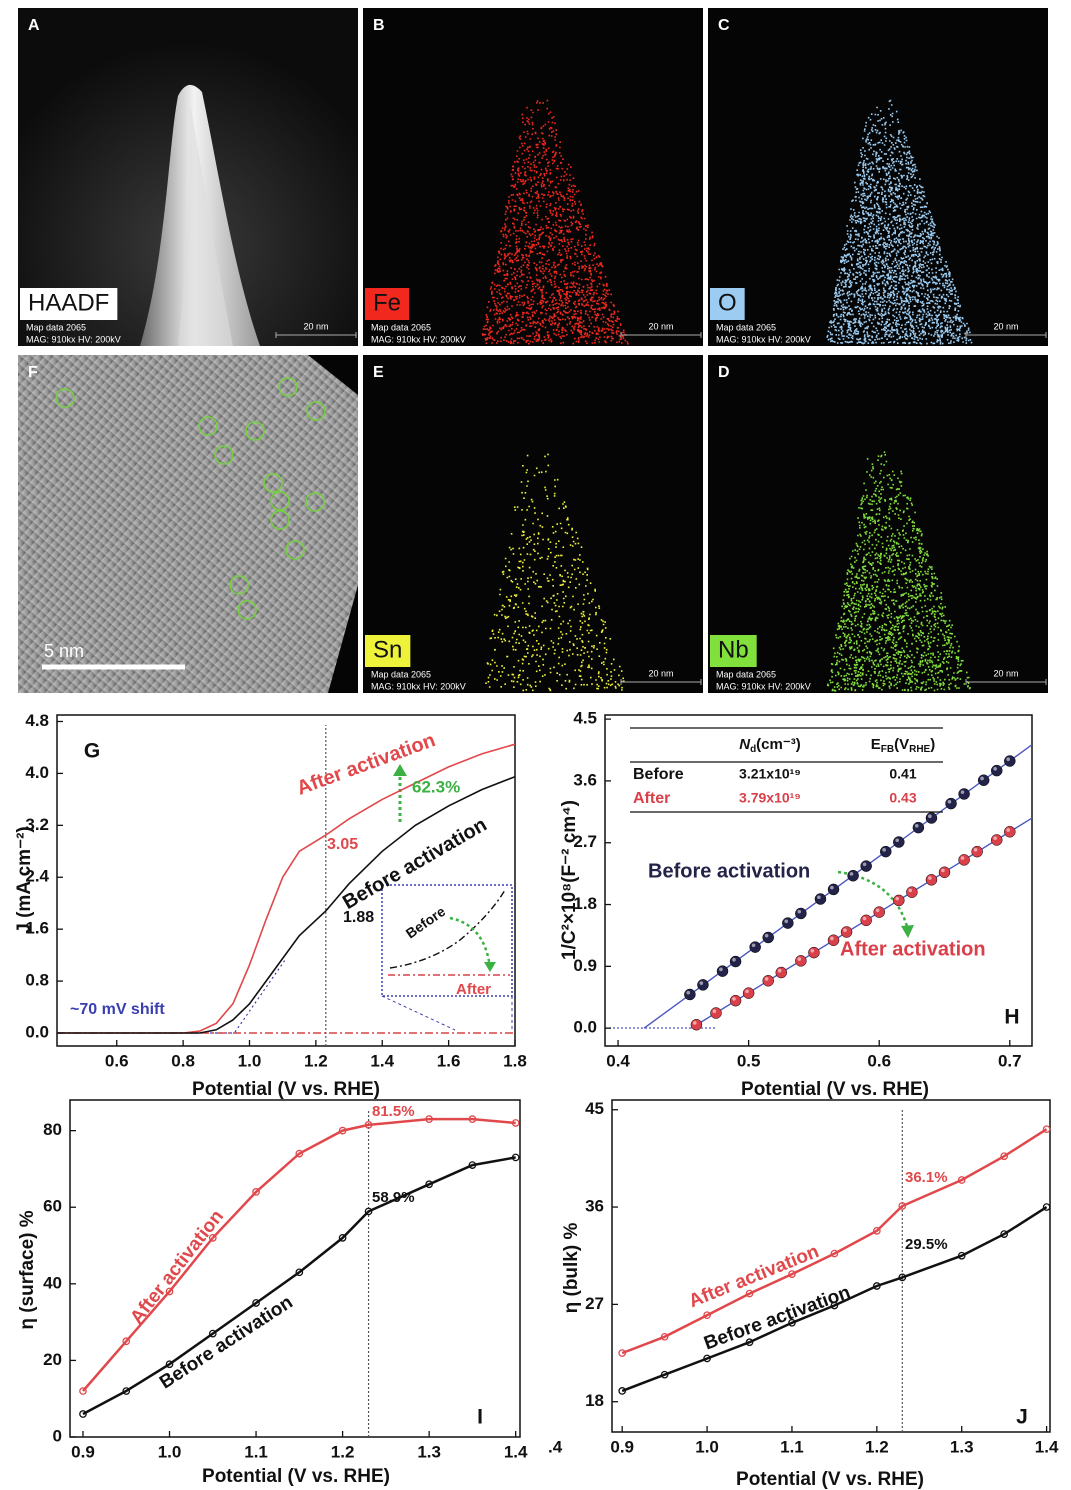 The width and height of the screenshot is (1071, 1490). What do you see at coordinates (594, 1400) in the screenshot?
I see `y-tick-label: 18` at bounding box center [594, 1400].